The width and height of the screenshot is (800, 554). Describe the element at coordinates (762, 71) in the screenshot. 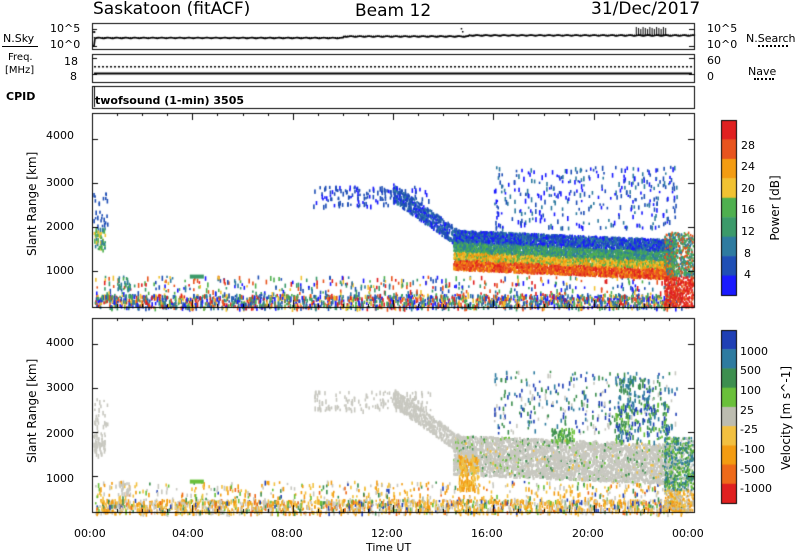

I see `nave-label: Nave` at that location.